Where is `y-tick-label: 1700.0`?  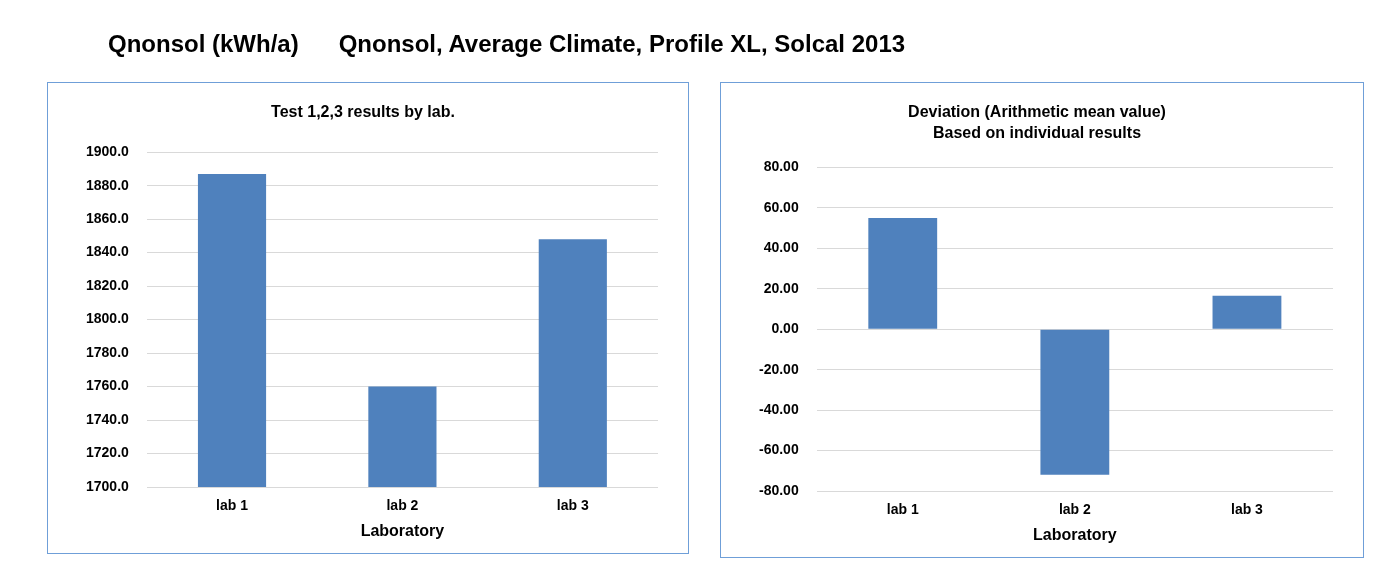
y-tick-label: 1700.0 is located at coordinates (107, 485).